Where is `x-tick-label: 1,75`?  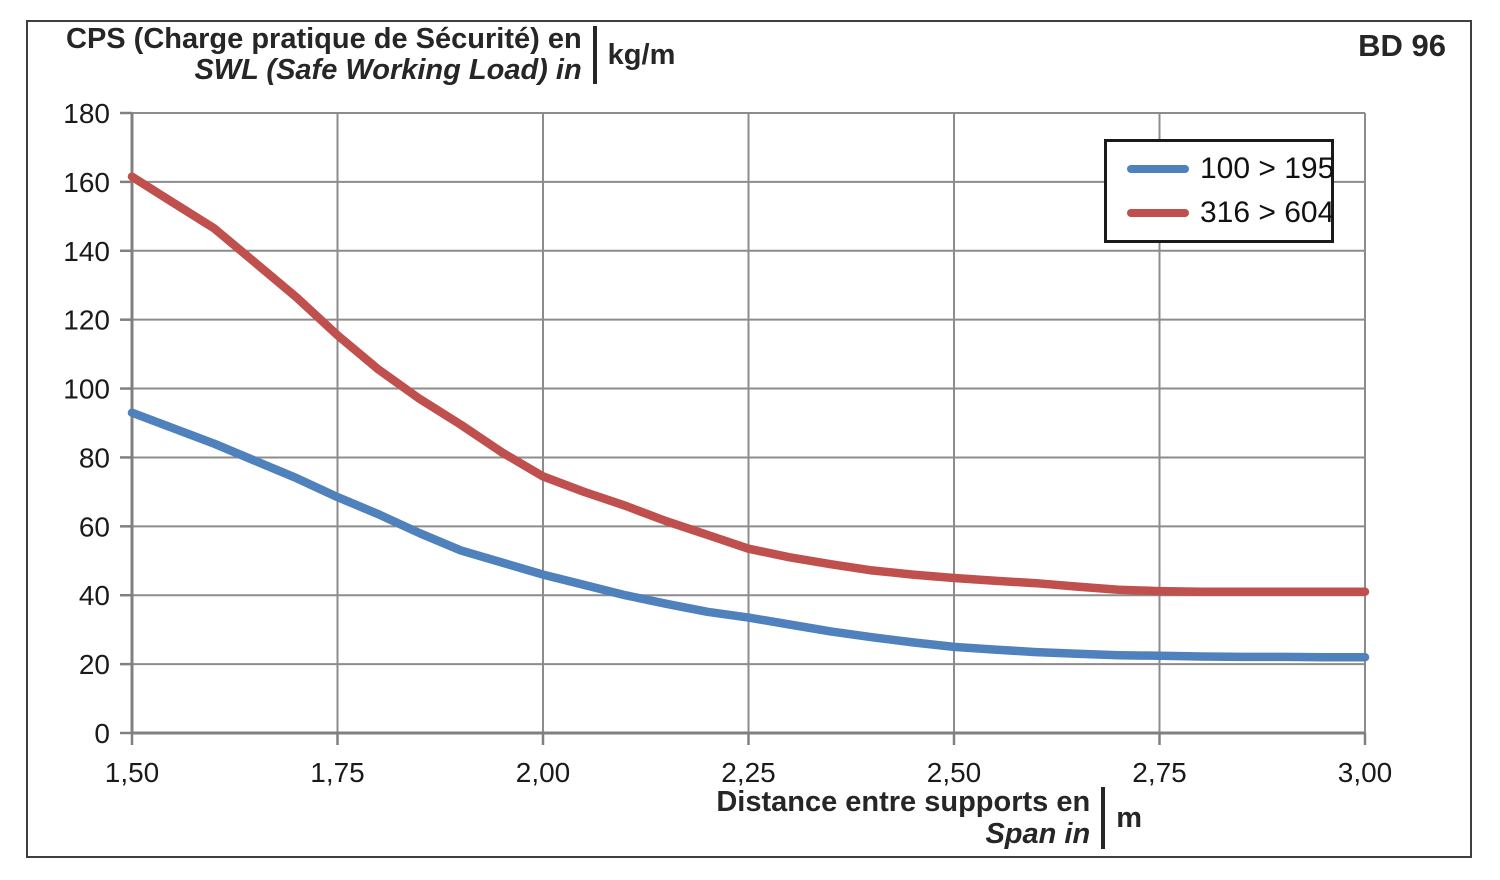 x-tick-label: 1,75 is located at coordinates (337, 772).